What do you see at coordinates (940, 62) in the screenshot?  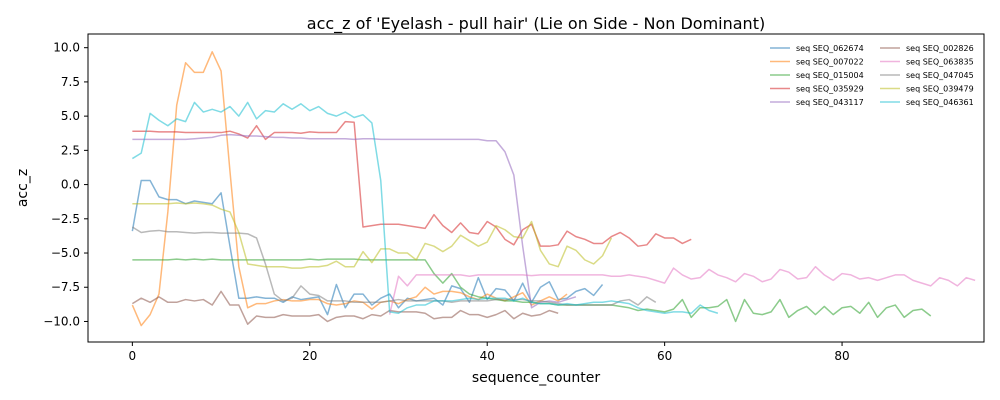 I see `legend-label: seq SEQ_063835` at bounding box center [940, 62].